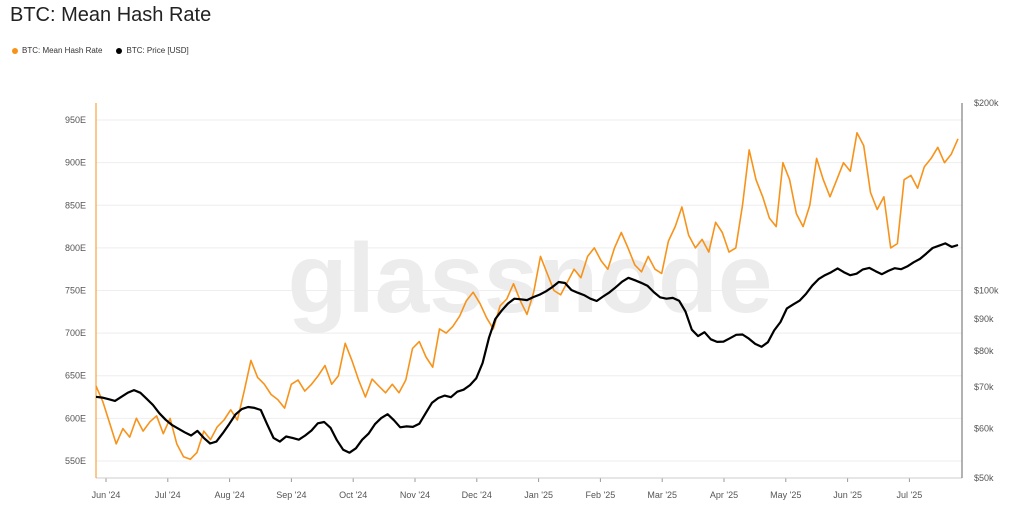  What do you see at coordinates (477, 495) in the screenshot?
I see `x-tick-label: Dec '24` at bounding box center [477, 495].